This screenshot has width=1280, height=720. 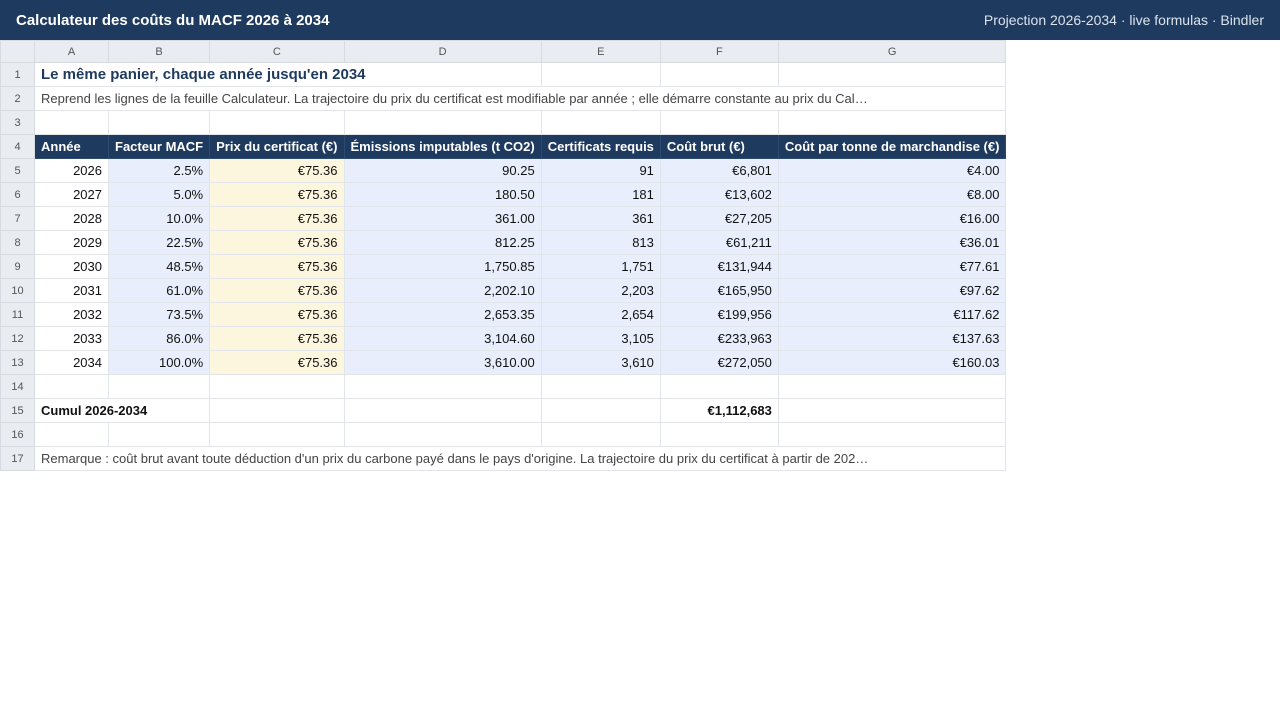 What do you see at coordinates (71, 290) in the screenshot?
I see `cell-annee: 2031` at bounding box center [71, 290].